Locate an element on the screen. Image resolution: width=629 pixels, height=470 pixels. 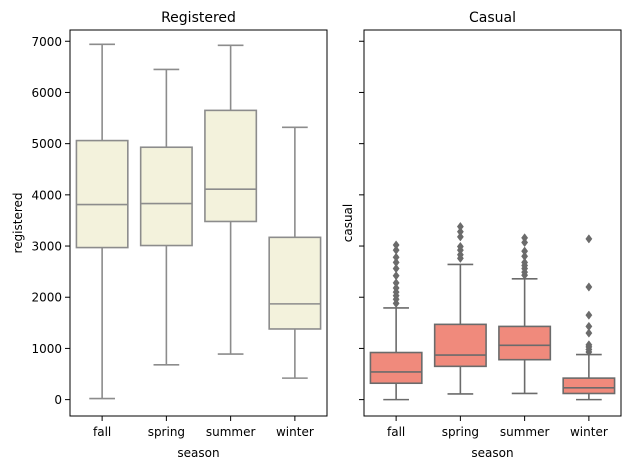
registered-y-tick-label: 6000 is located at coordinates (46, 93).